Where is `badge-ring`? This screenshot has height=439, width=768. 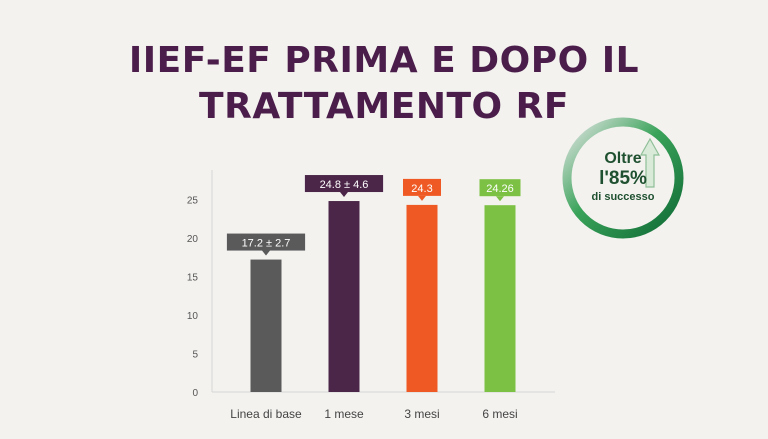 badge-ring is located at coordinates (623, 178).